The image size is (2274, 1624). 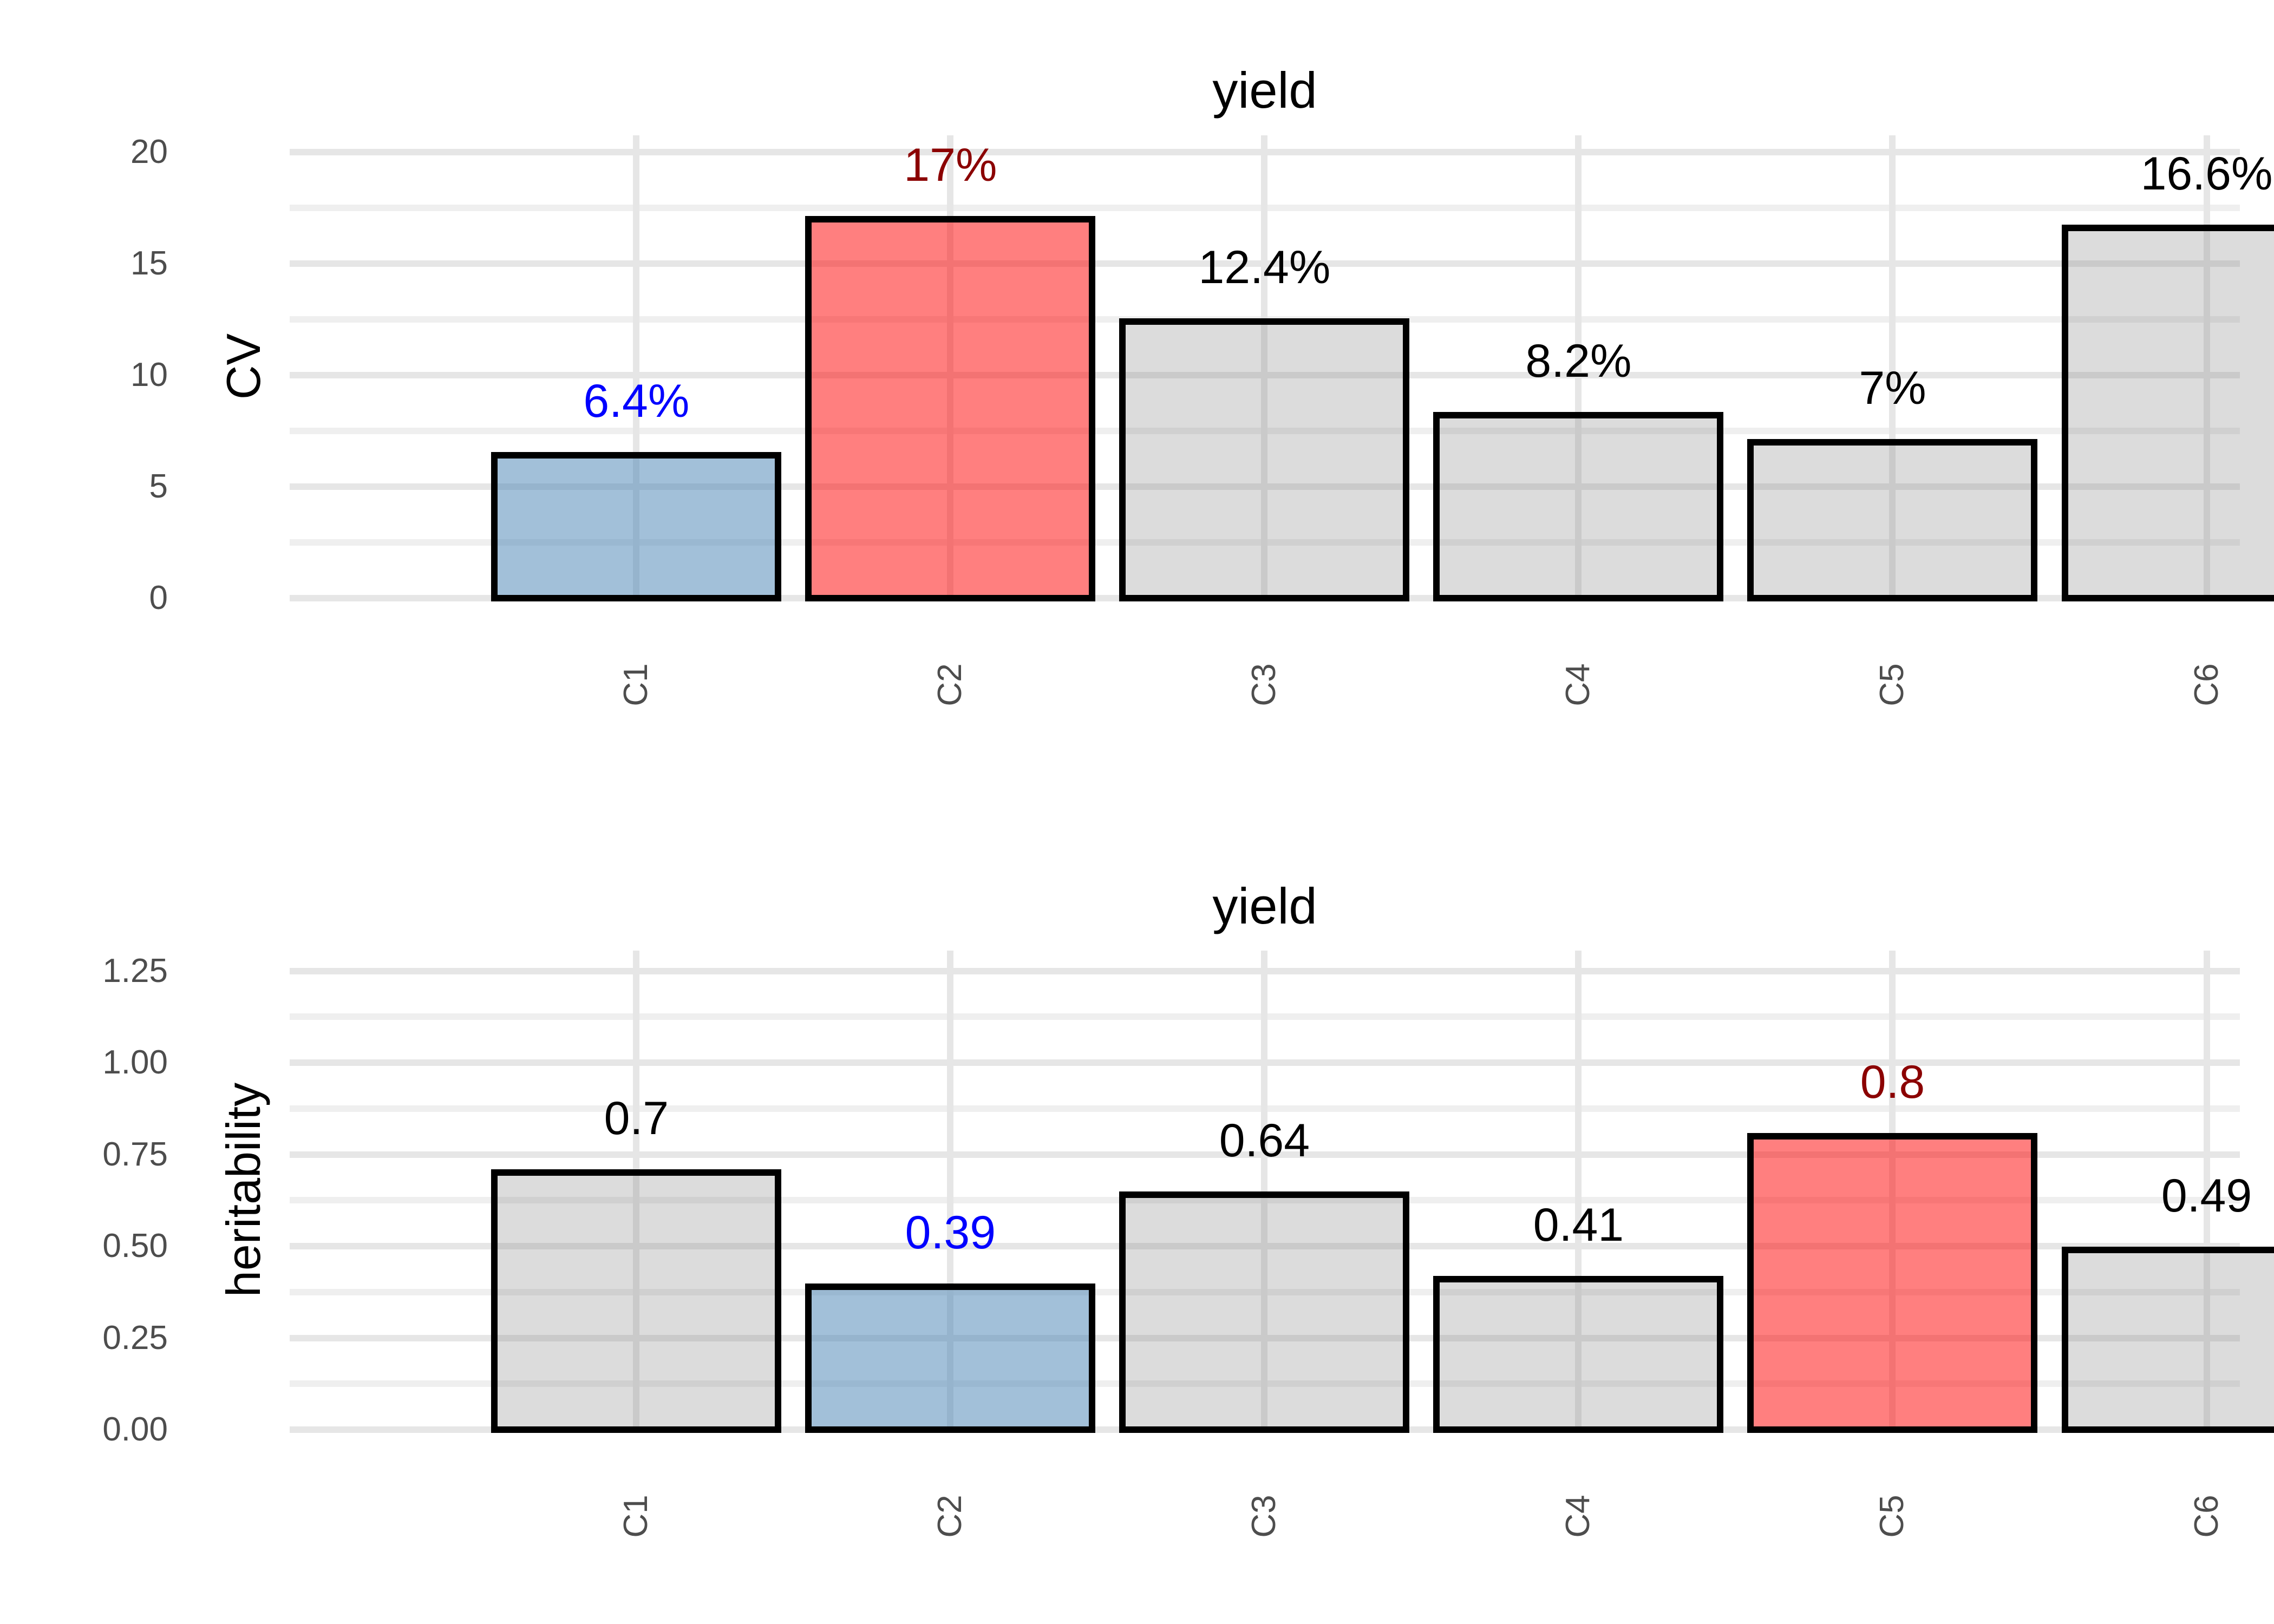 I want to click on y-tick-label: 20, so click(x=149, y=152).